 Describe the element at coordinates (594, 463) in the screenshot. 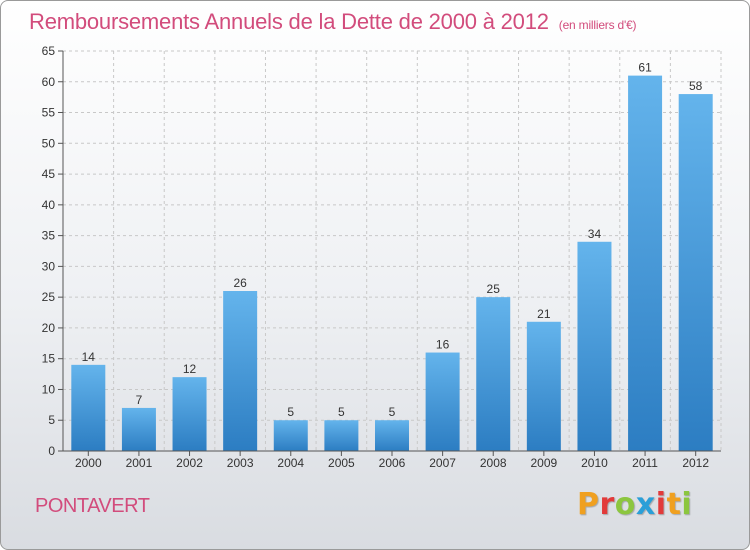

I see `x-tick-label: 2010` at that location.